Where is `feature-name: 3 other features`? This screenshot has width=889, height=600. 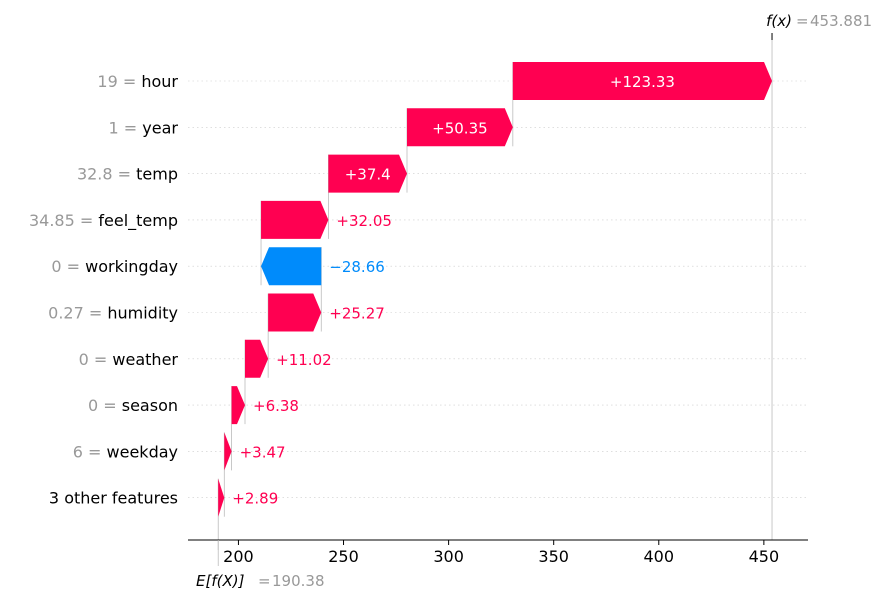
feature-name: 3 other features is located at coordinates (113, 498).